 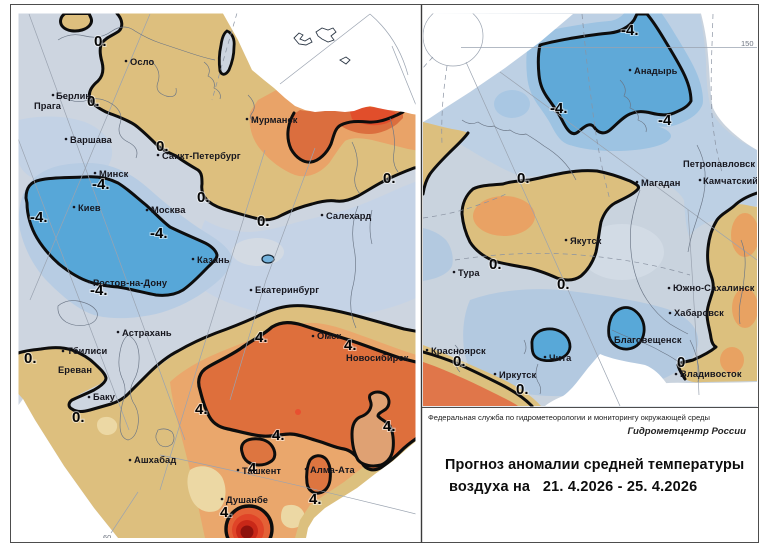 What do you see at coordinates (469, 273) in the screenshot?
I see `svg-text: Тура` at bounding box center [469, 273].